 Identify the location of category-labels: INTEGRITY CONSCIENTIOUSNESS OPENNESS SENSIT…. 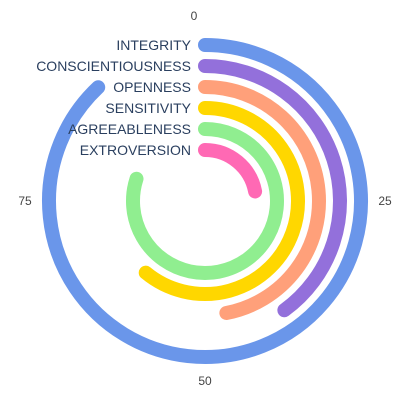
(113, 97).